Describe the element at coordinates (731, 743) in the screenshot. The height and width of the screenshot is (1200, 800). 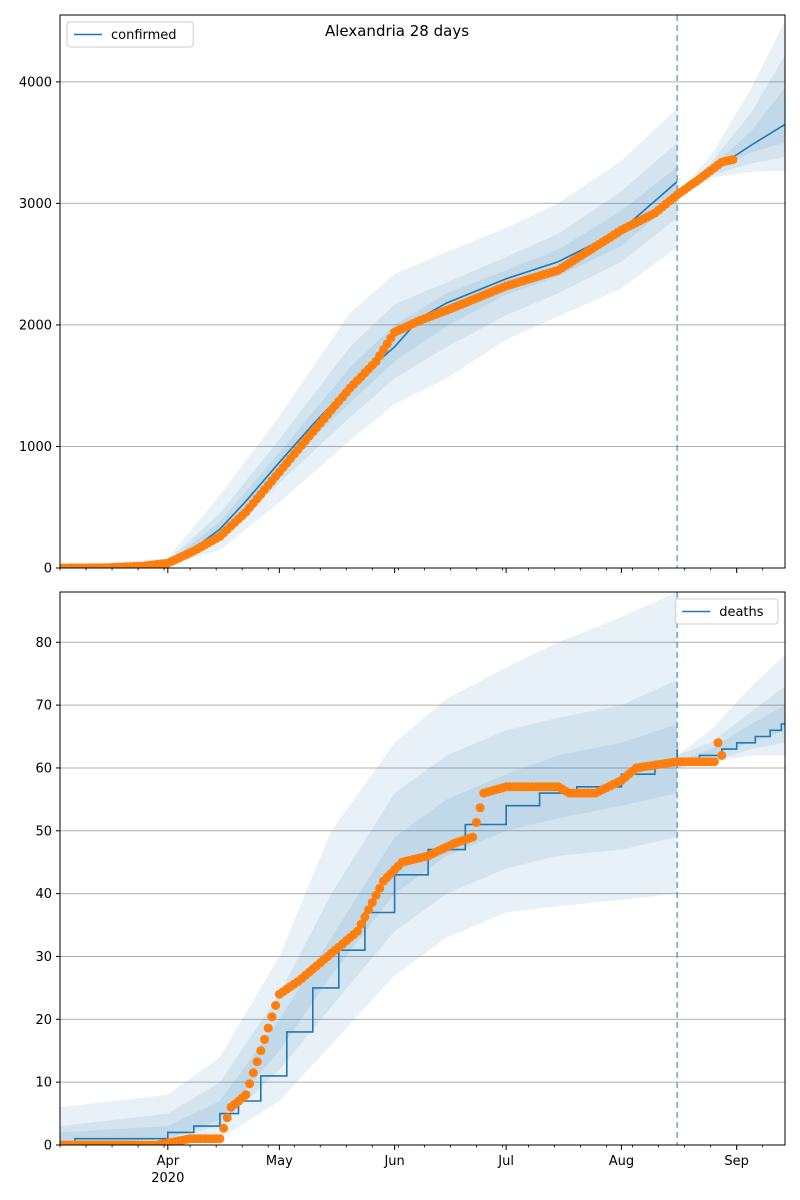
I see `deaths-forecast-line` at that location.